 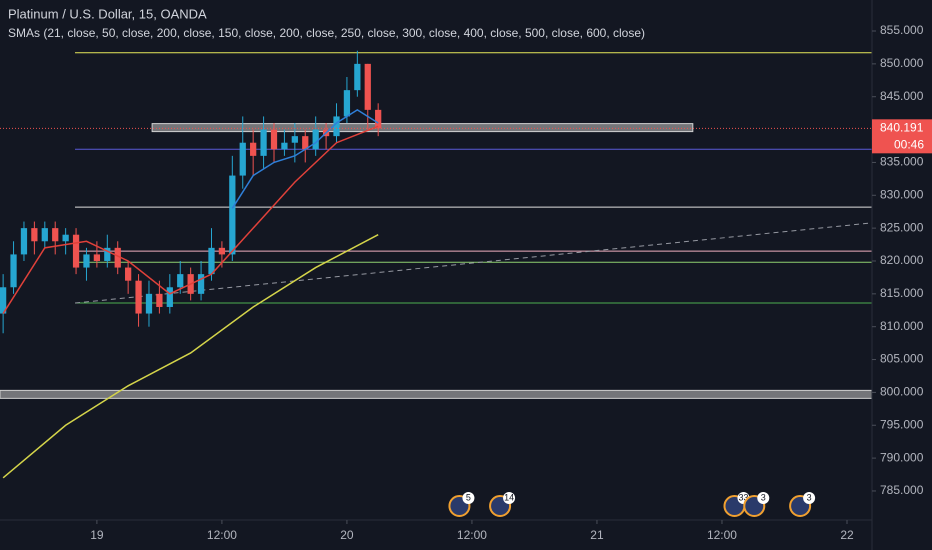 What do you see at coordinates (902, 326) in the screenshot?
I see `y-tick-label: 810.000` at bounding box center [902, 326].